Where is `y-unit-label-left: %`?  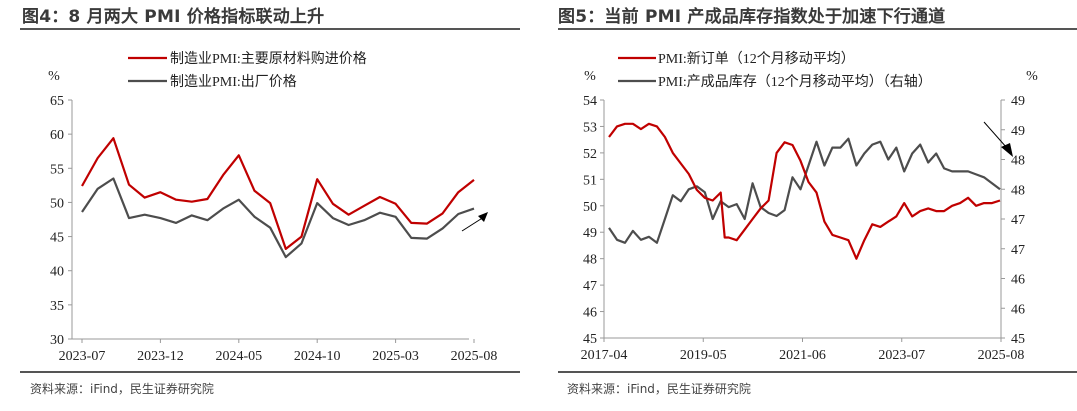
y-unit-label-left: % is located at coordinates (590, 76).